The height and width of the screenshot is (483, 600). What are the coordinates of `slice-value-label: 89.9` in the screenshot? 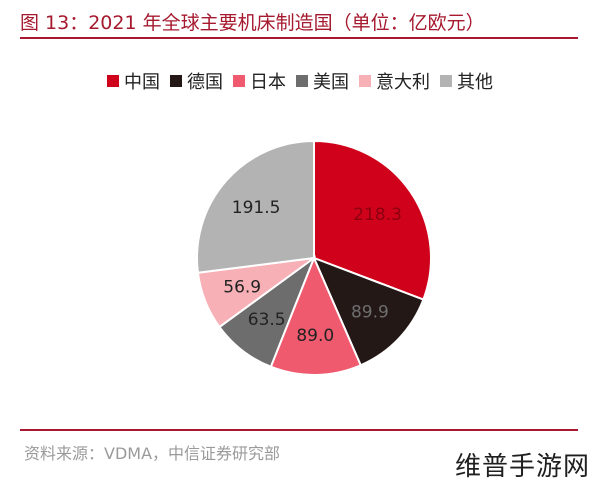 It's located at (370, 312).